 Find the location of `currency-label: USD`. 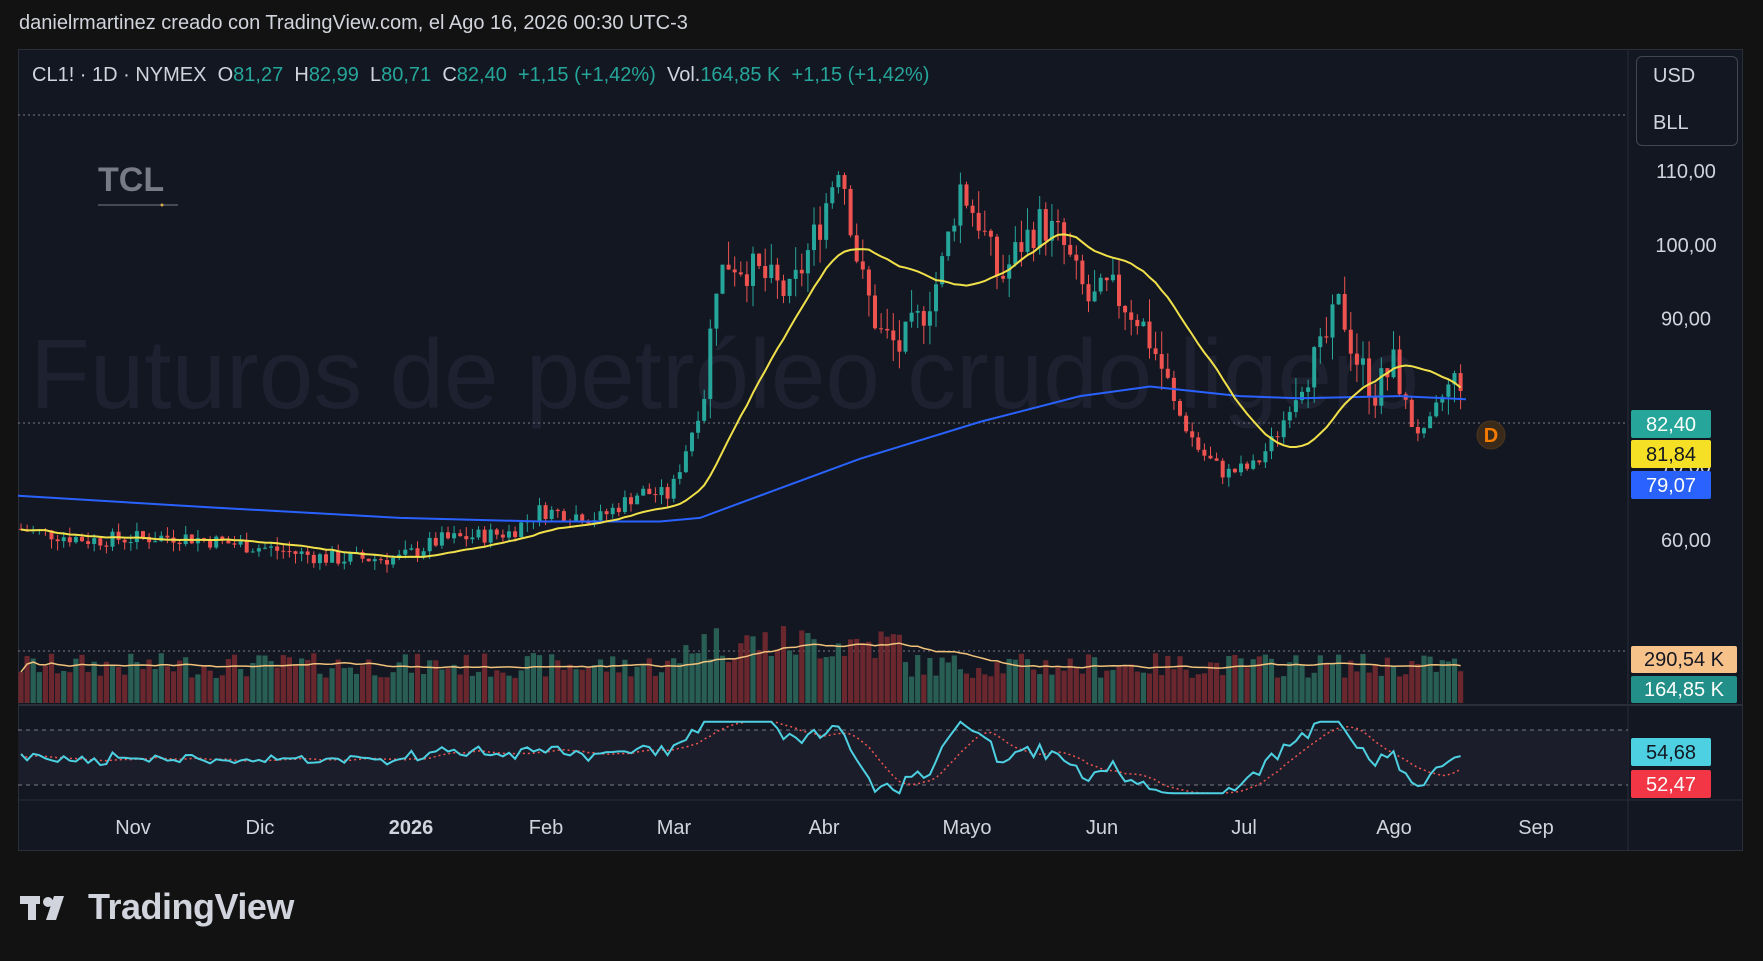

currency-label: USD is located at coordinates (1674, 76).